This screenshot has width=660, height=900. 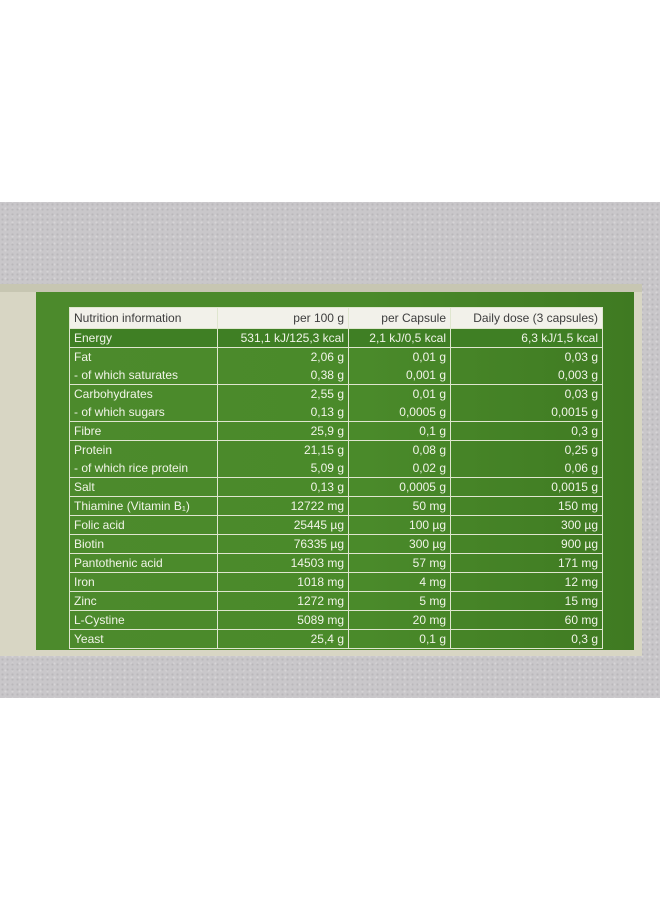 What do you see at coordinates (84, 582) in the screenshot?
I see `row-label-line: Iron` at bounding box center [84, 582].